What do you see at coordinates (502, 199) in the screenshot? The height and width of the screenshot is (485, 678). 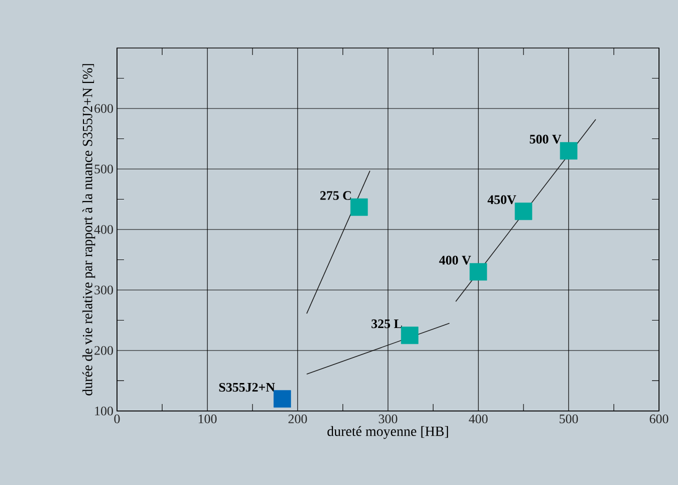 I see `annotation: 450V` at bounding box center [502, 199].